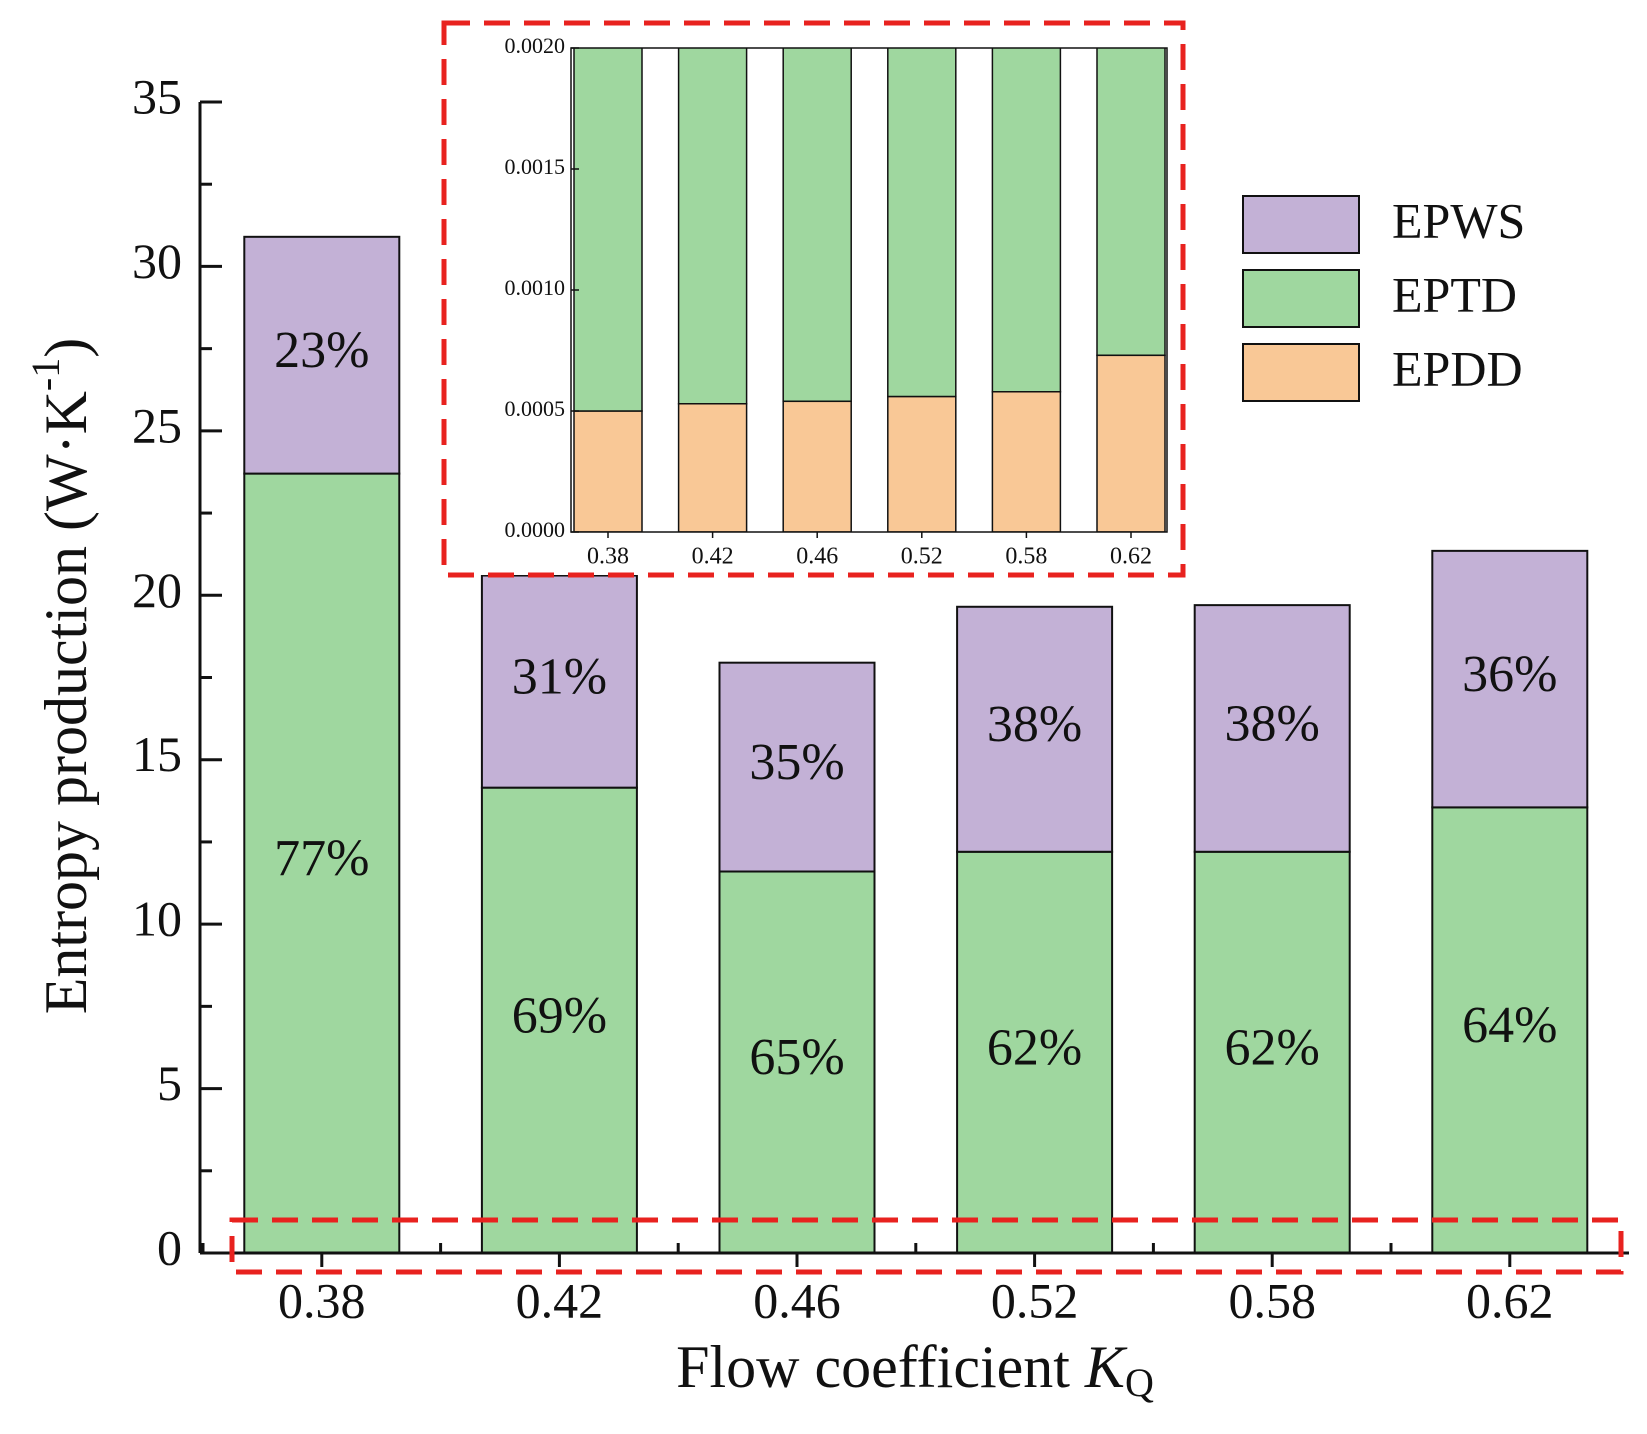 The width and height of the screenshot is (1647, 1434). Describe the element at coordinates (1026, 557) in the screenshot. I see `inset-x-tick-label: 0.58` at that location.